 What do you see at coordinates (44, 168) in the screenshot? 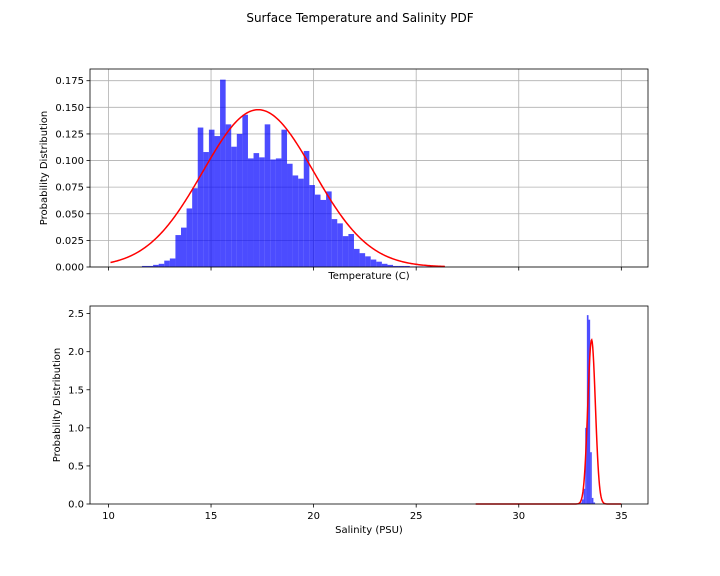
I see `temperature-y-axis-label: Probability Distribution` at bounding box center [44, 168].